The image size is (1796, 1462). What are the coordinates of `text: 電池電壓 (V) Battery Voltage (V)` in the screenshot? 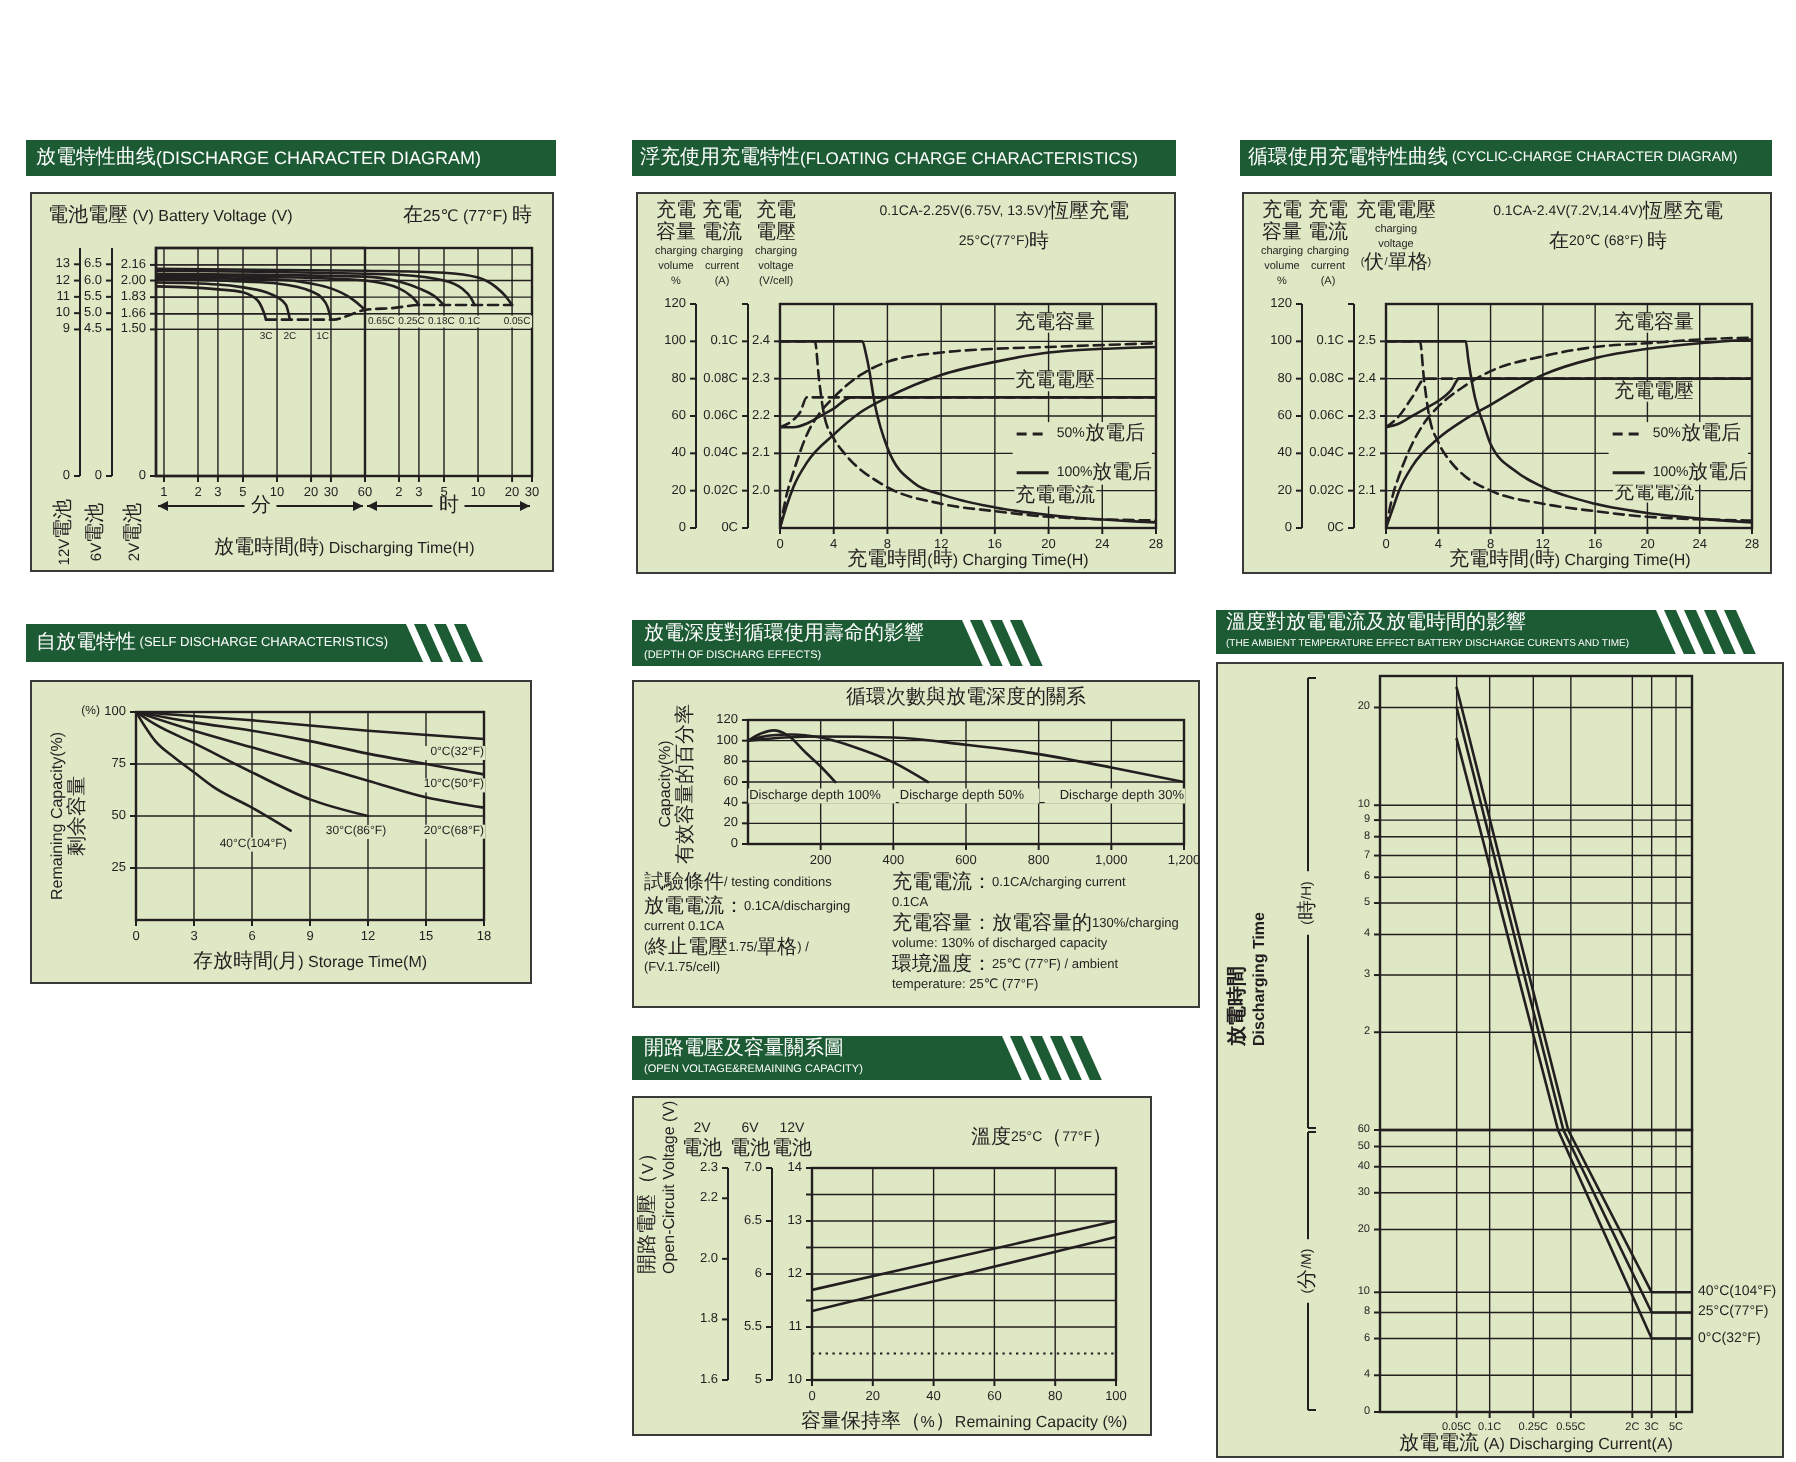 It's located at (171, 215).